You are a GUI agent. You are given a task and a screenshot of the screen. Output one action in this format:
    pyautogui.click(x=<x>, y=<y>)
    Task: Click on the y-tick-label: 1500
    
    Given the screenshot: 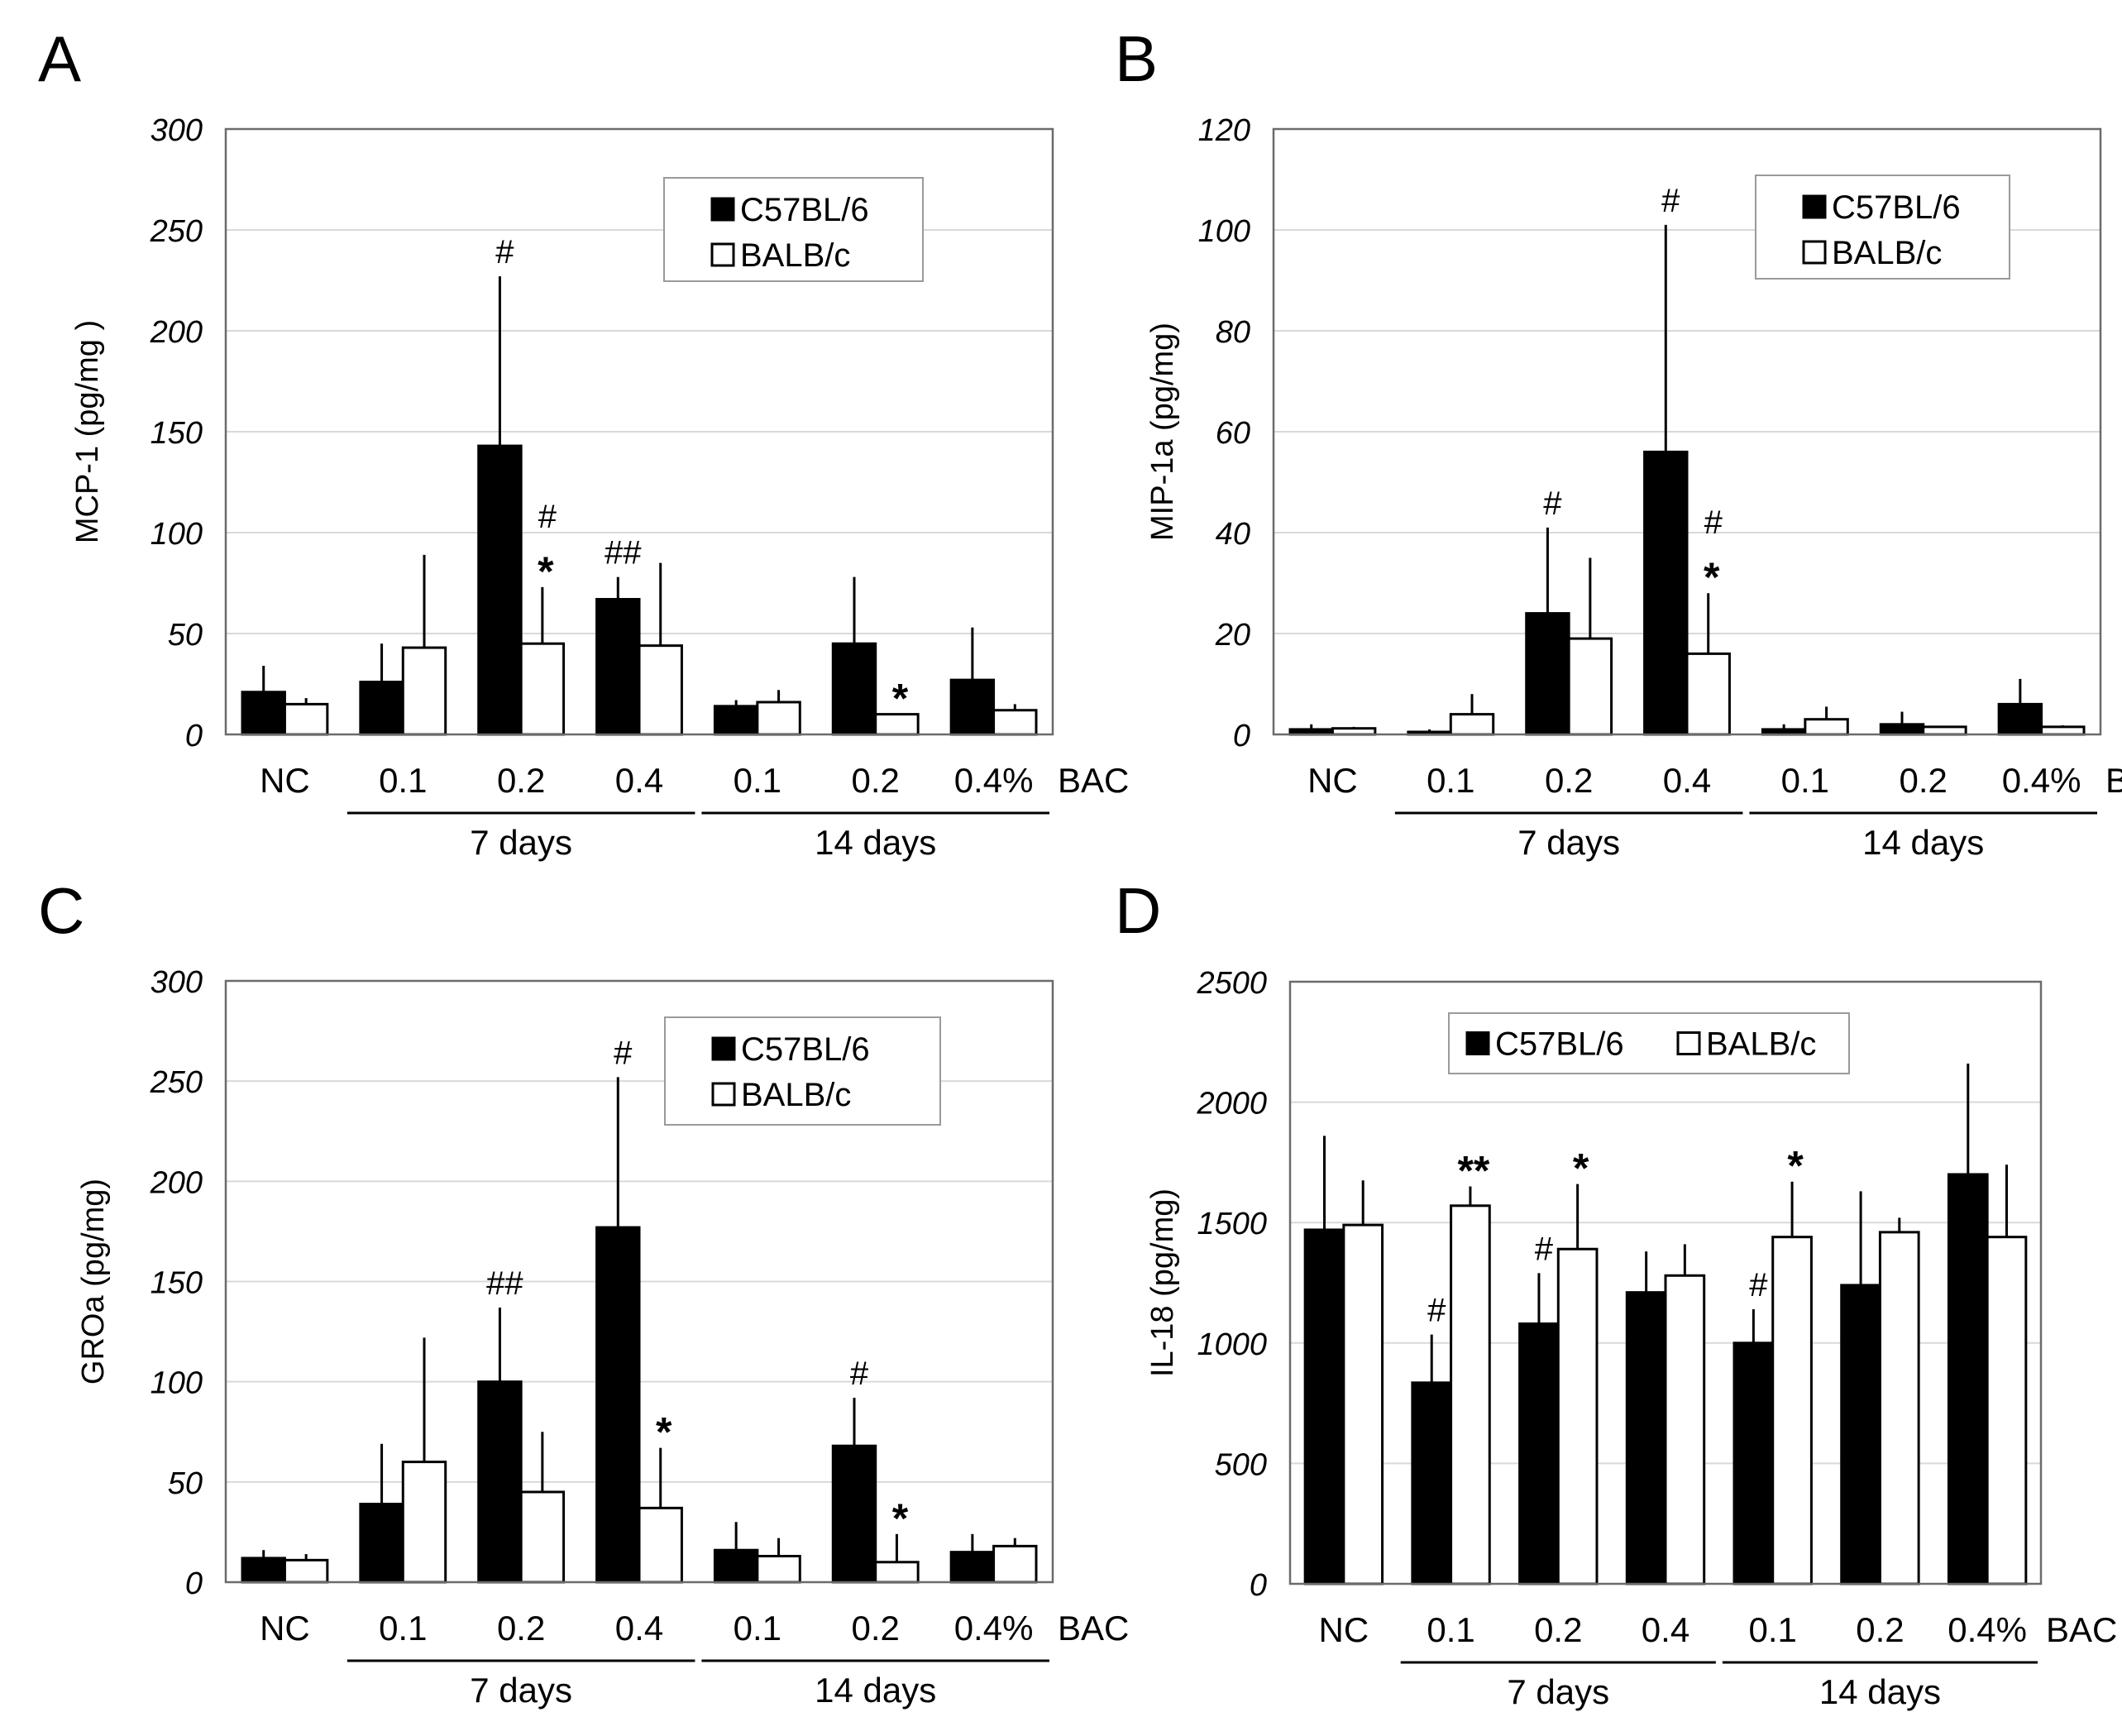 What is the action you would take?
    pyautogui.click(x=1232, y=1224)
    